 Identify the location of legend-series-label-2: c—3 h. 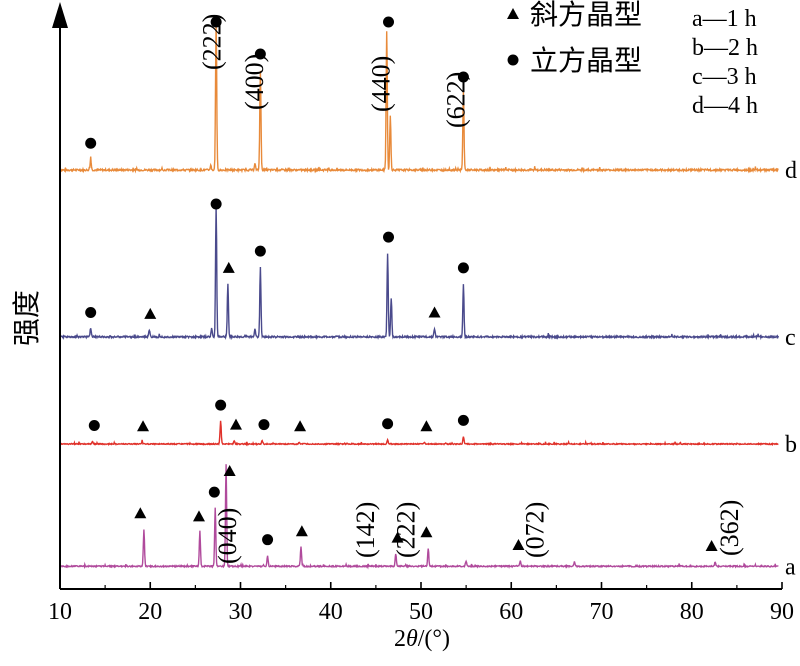
(724, 77).